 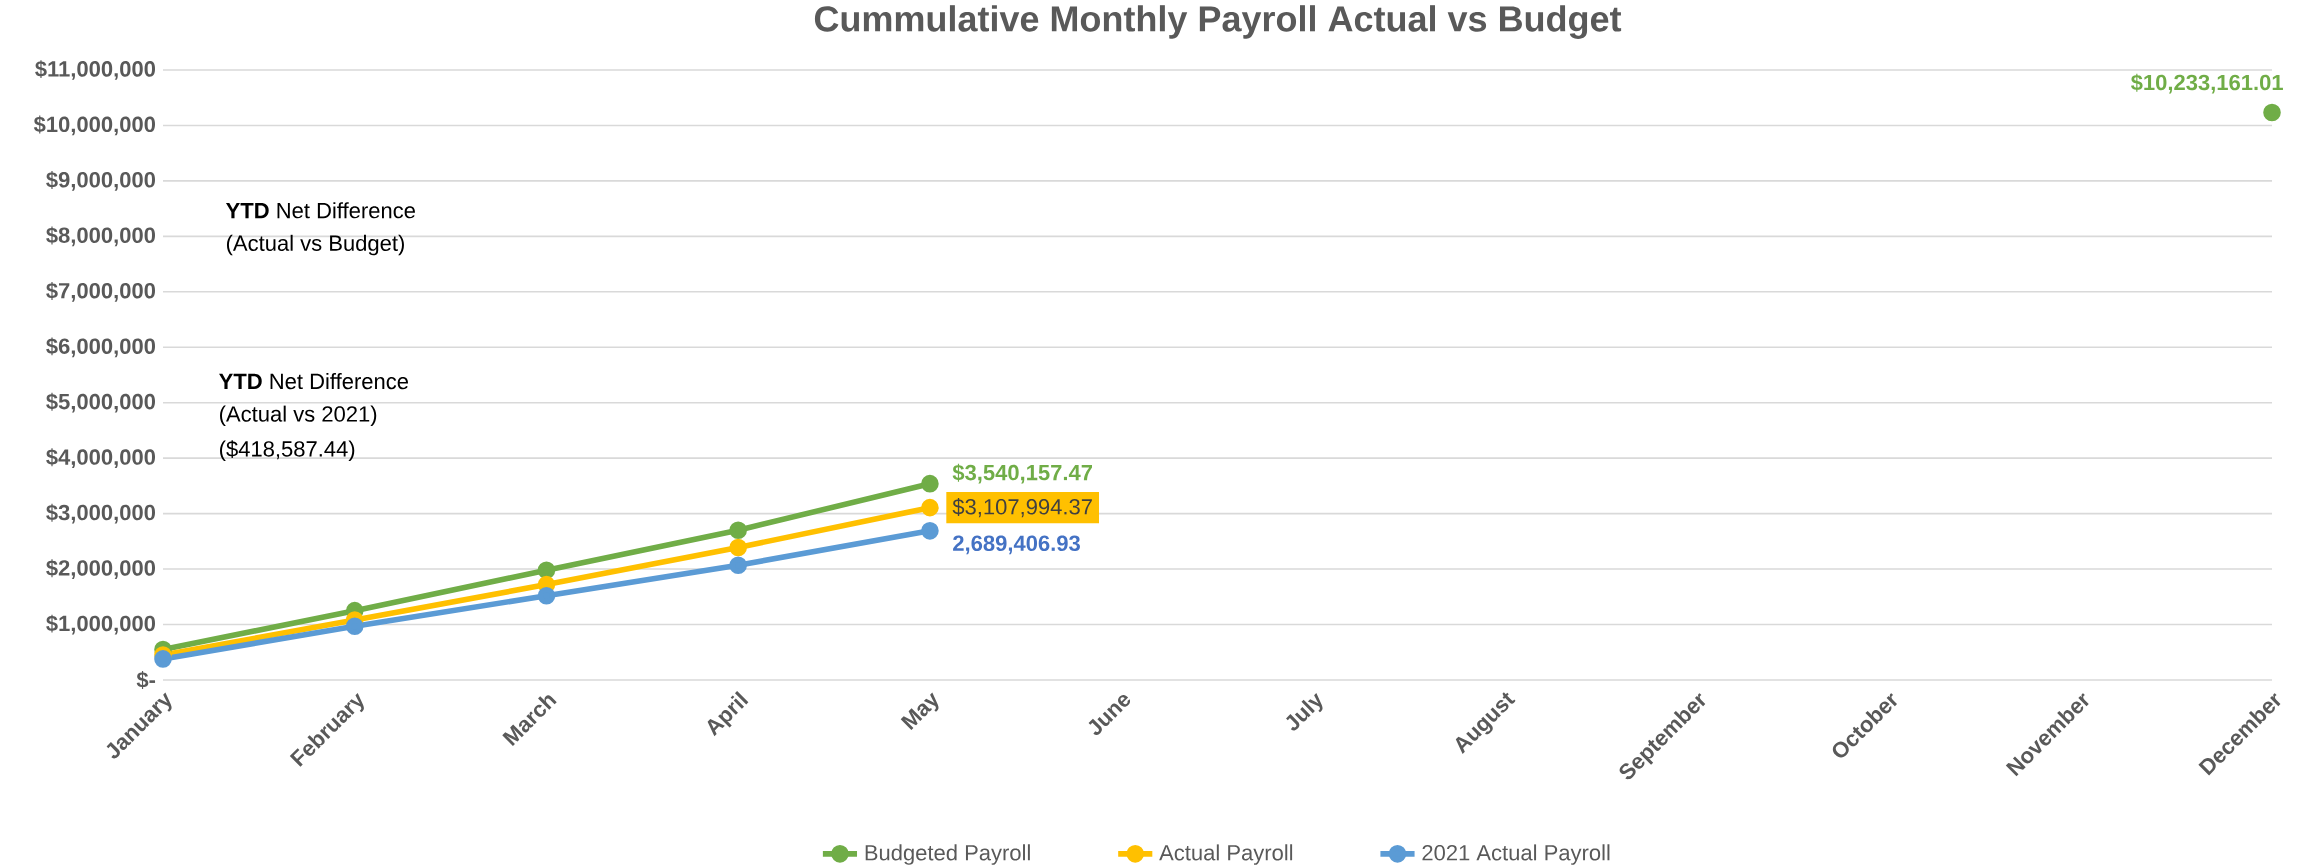 I want to click on y-tick-label: $7,000,000, so click(x=101, y=291).